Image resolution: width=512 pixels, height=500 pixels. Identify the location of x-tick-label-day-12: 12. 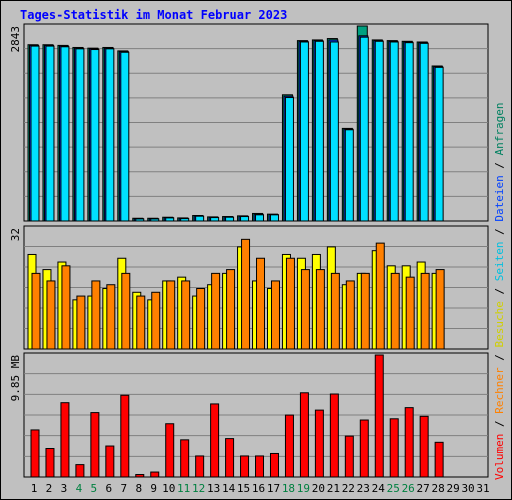
(198, 488).